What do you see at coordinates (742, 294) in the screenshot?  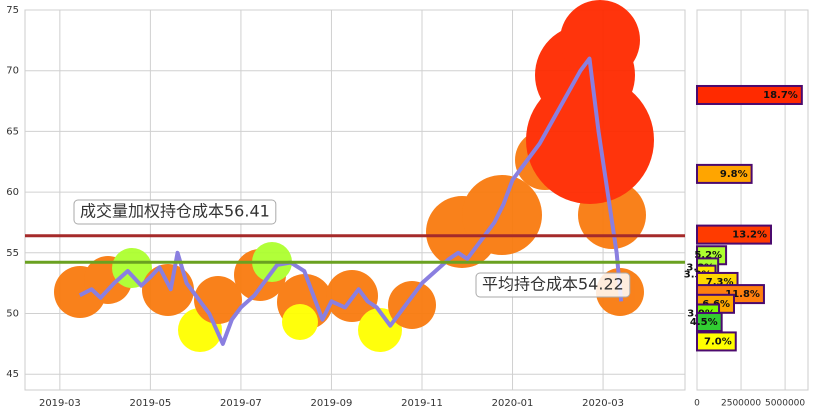 I see `volume-label: 11.8%` at bounding box center [742, 294].